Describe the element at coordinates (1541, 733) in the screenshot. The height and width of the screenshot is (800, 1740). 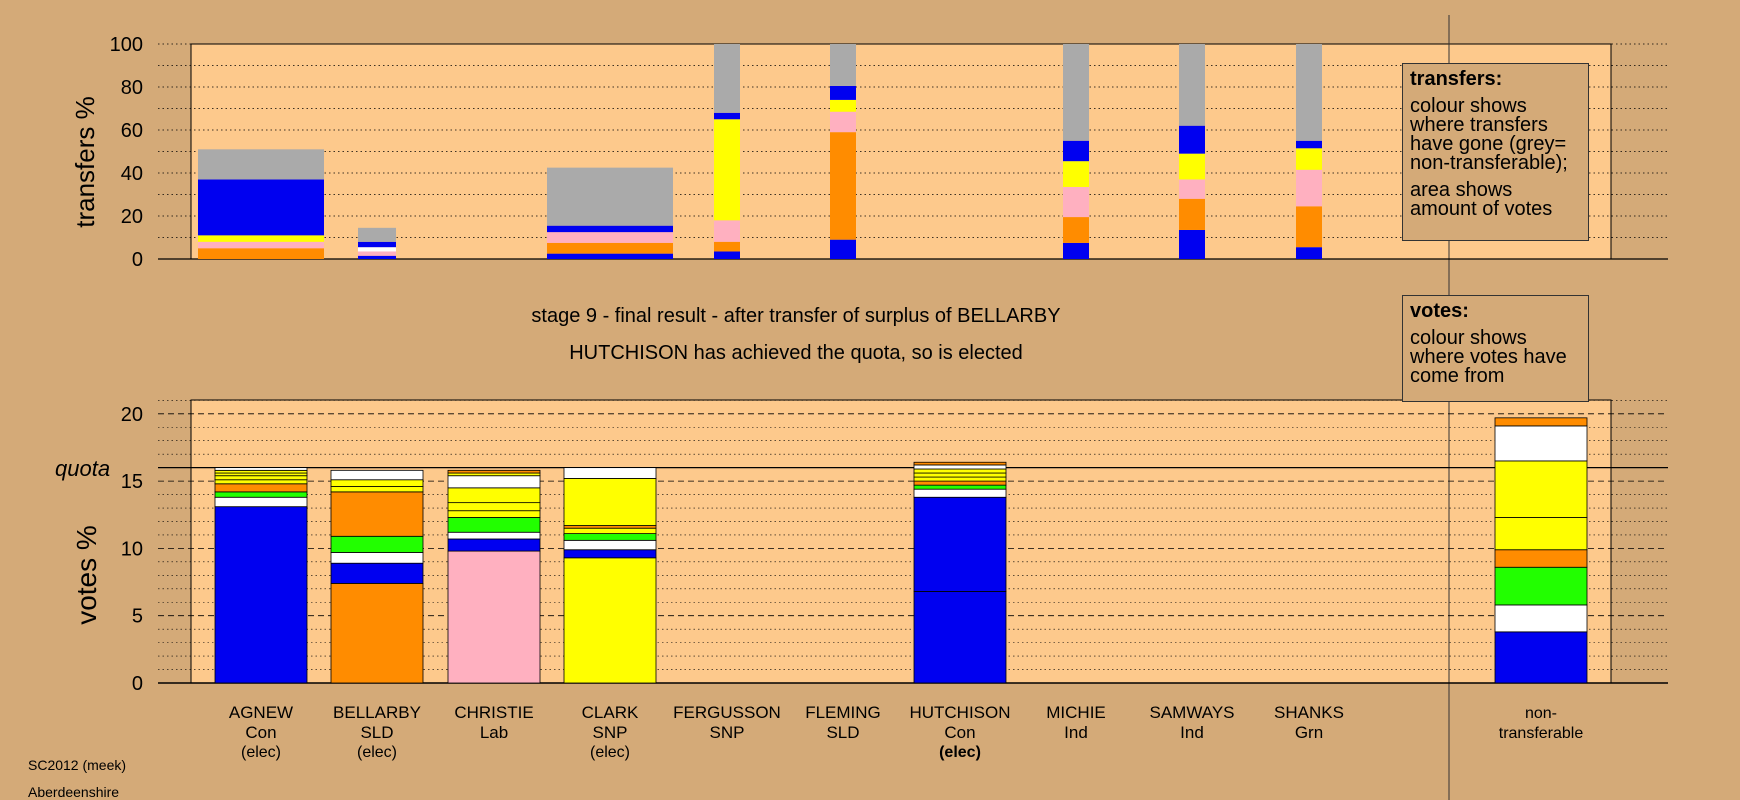
I see `nontransferable-label-line2: transferable` at that location.